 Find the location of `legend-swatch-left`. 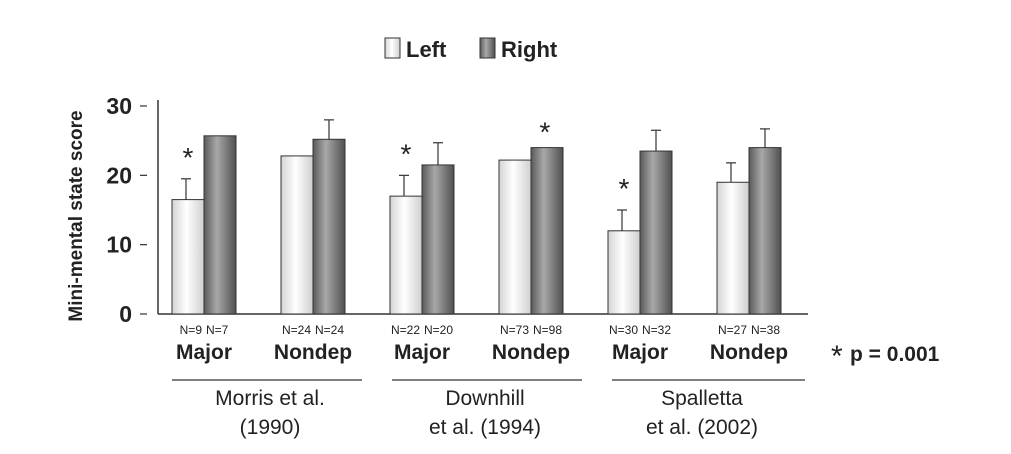

legend-swatch-left is located at coordinates (392, 48).